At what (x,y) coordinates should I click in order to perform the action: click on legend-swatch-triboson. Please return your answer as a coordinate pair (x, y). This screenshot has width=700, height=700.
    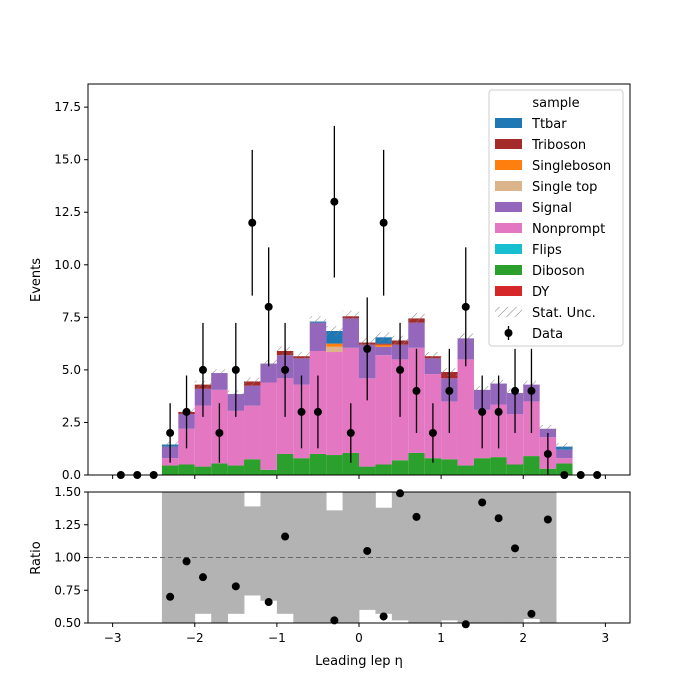
    Looking at the image, I should click on (508, 144).